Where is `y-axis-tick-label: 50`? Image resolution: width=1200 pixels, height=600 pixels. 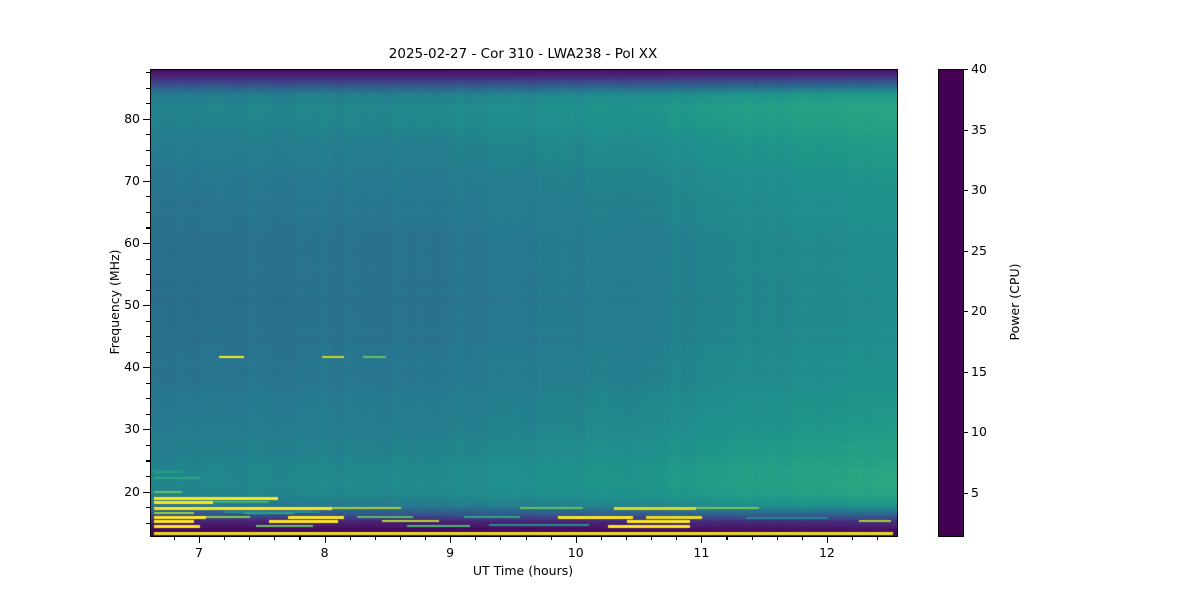 y-axis-tick-label: 50 is located at coordinates (132, 305).